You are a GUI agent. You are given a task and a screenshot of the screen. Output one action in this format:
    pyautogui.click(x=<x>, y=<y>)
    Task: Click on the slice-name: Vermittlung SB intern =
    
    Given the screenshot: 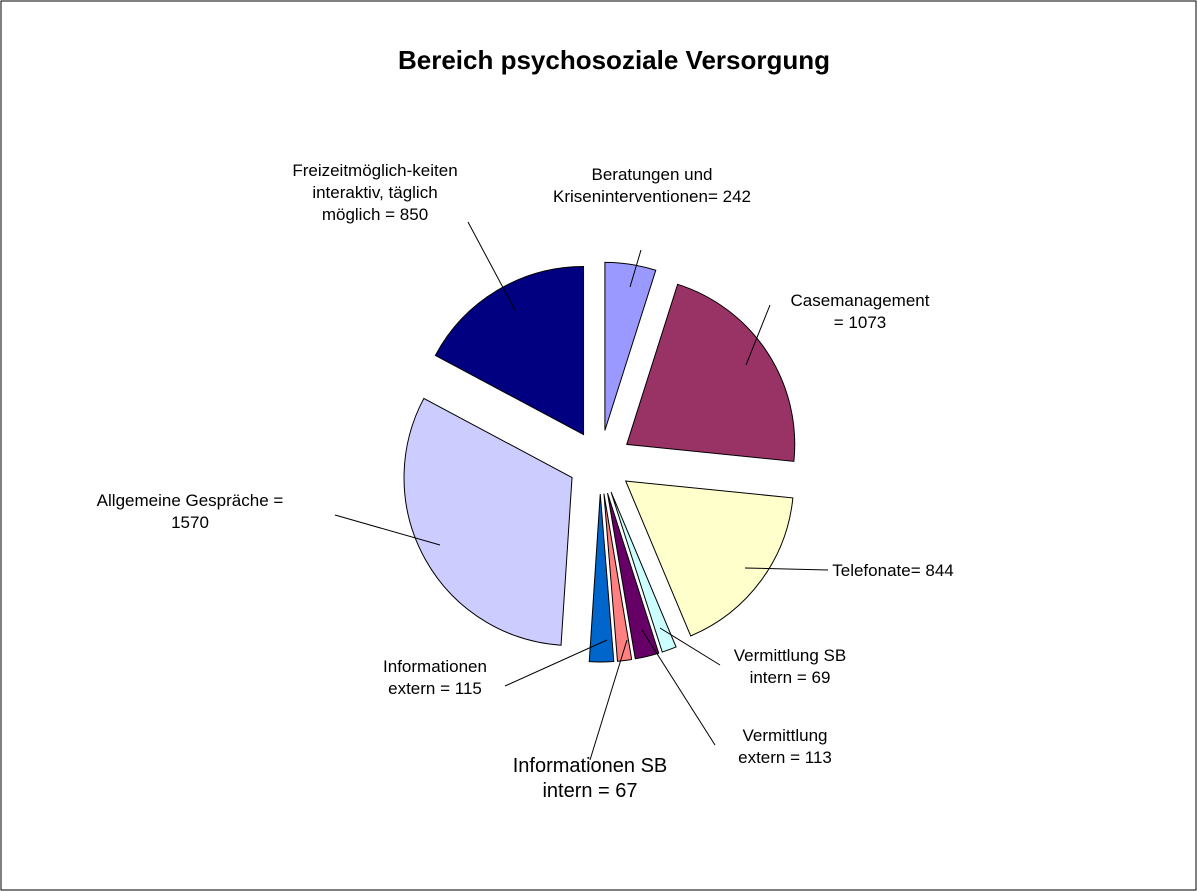 What is the action you would take?
    pyautogui.click(x=790, y=666)
    